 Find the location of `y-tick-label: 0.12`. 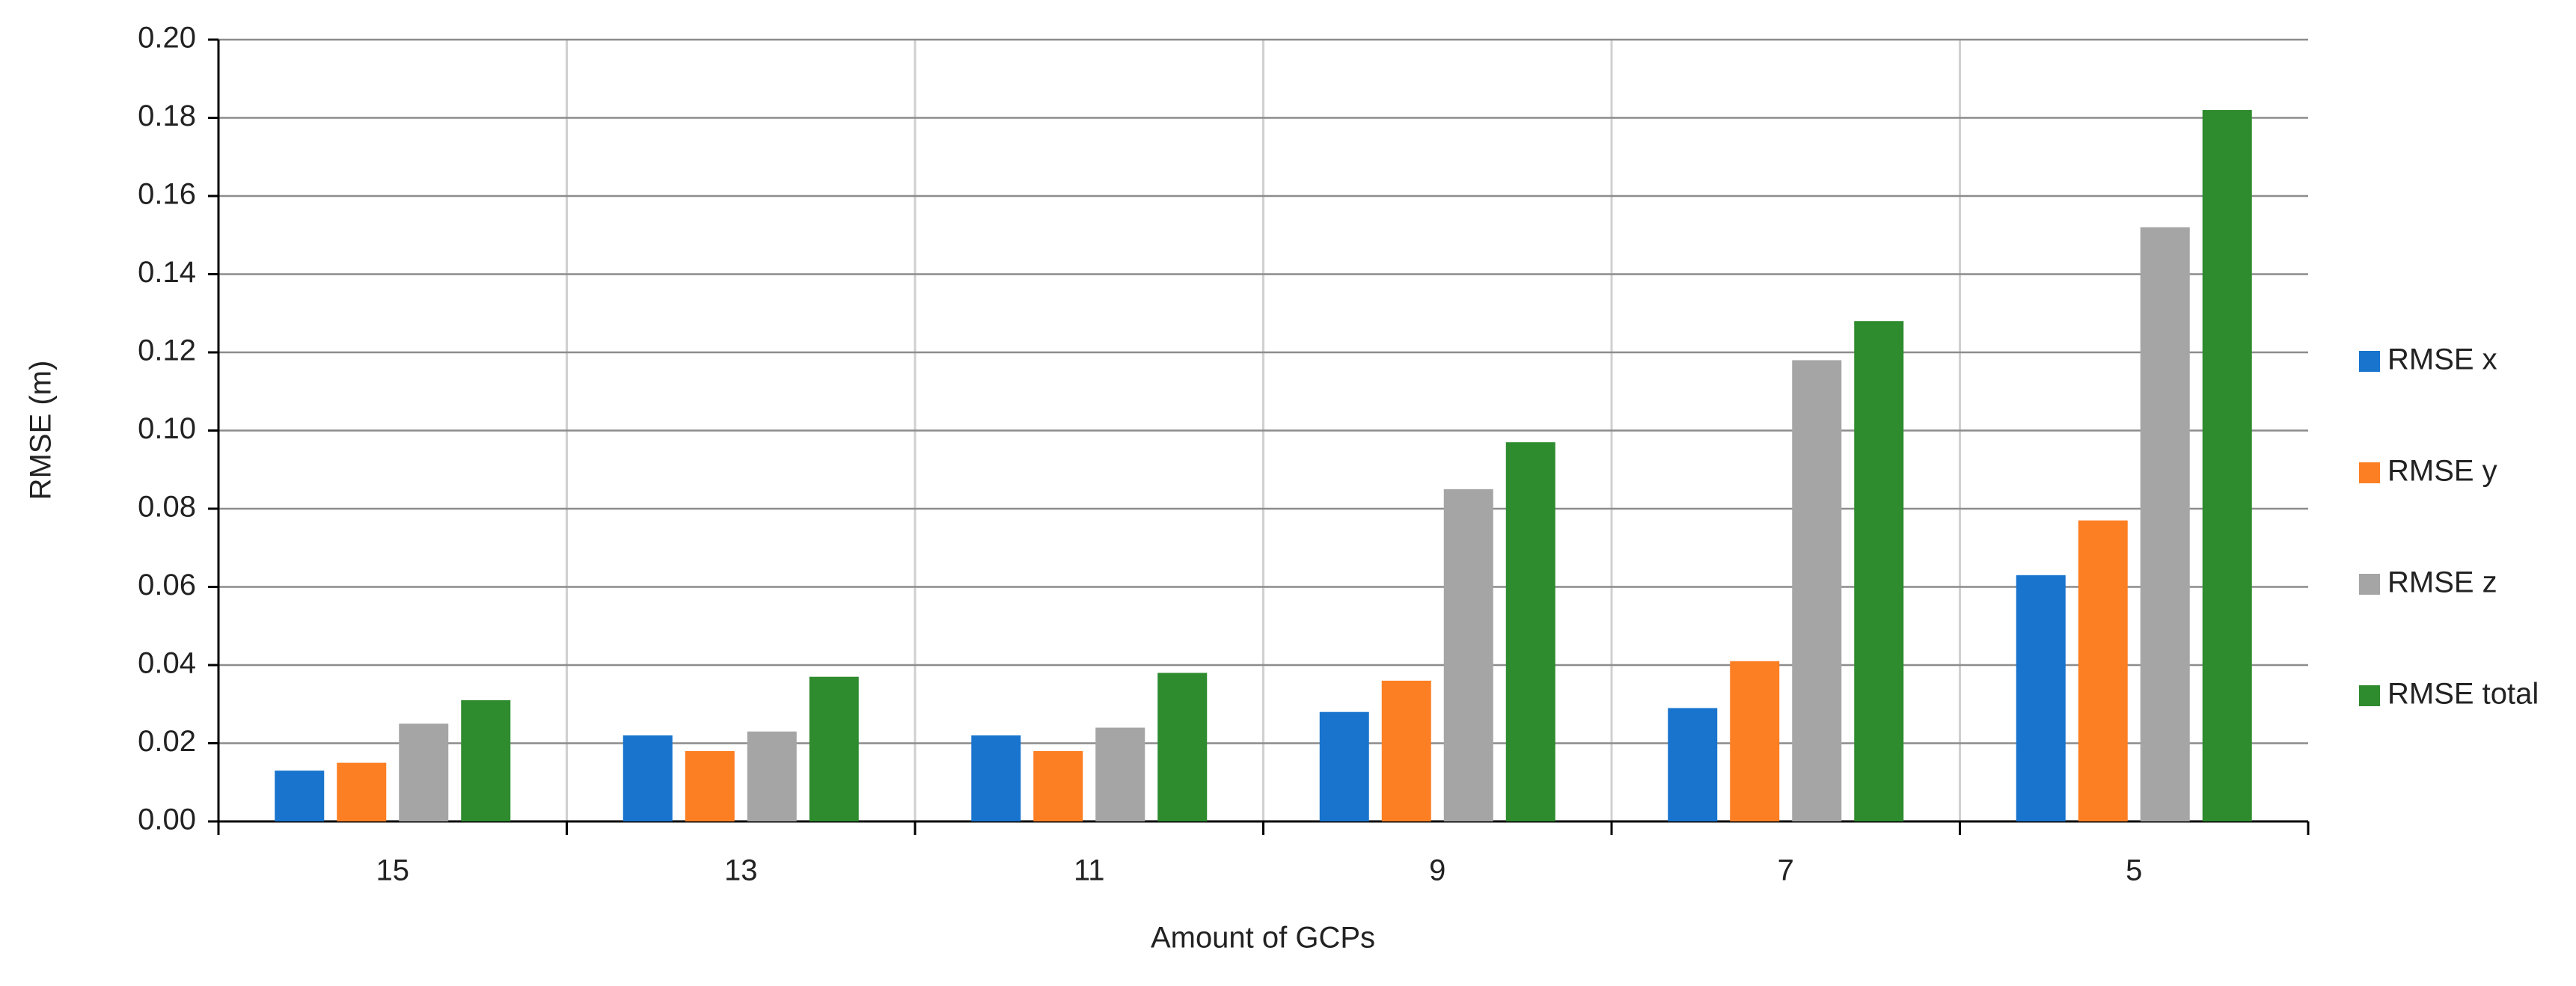

y-tick-label: 0.12 is located at coordinates (167, 350).